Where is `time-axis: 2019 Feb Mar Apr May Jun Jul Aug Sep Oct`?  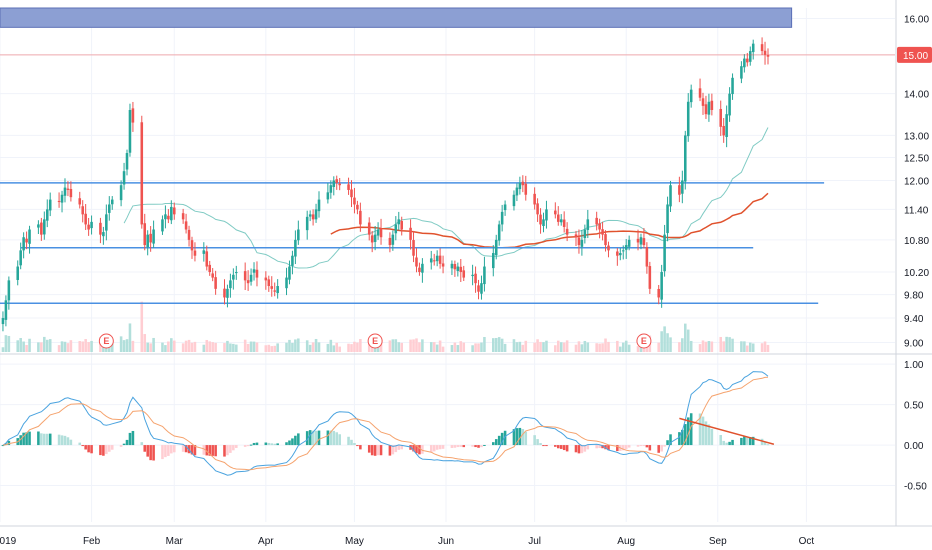 time-axis: 2019 Feb Mar Apr May Jun Jul Aug Sep Oct is located at coordinates (407, 541).